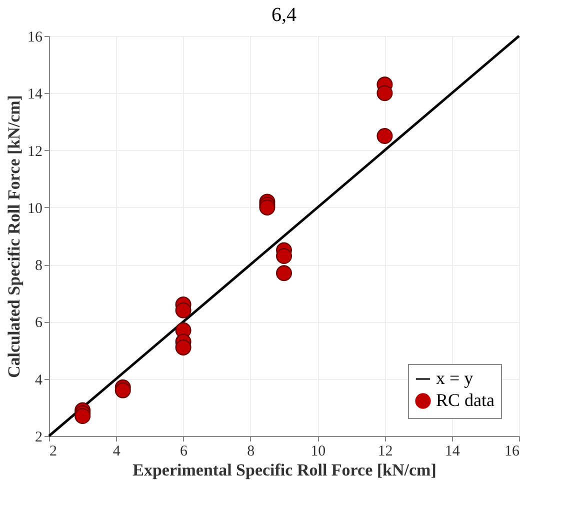  What do you see at coordinates (35, 208) in the screenshot?
I see `y-tick-label: 10` at bounding box center [35, 208].